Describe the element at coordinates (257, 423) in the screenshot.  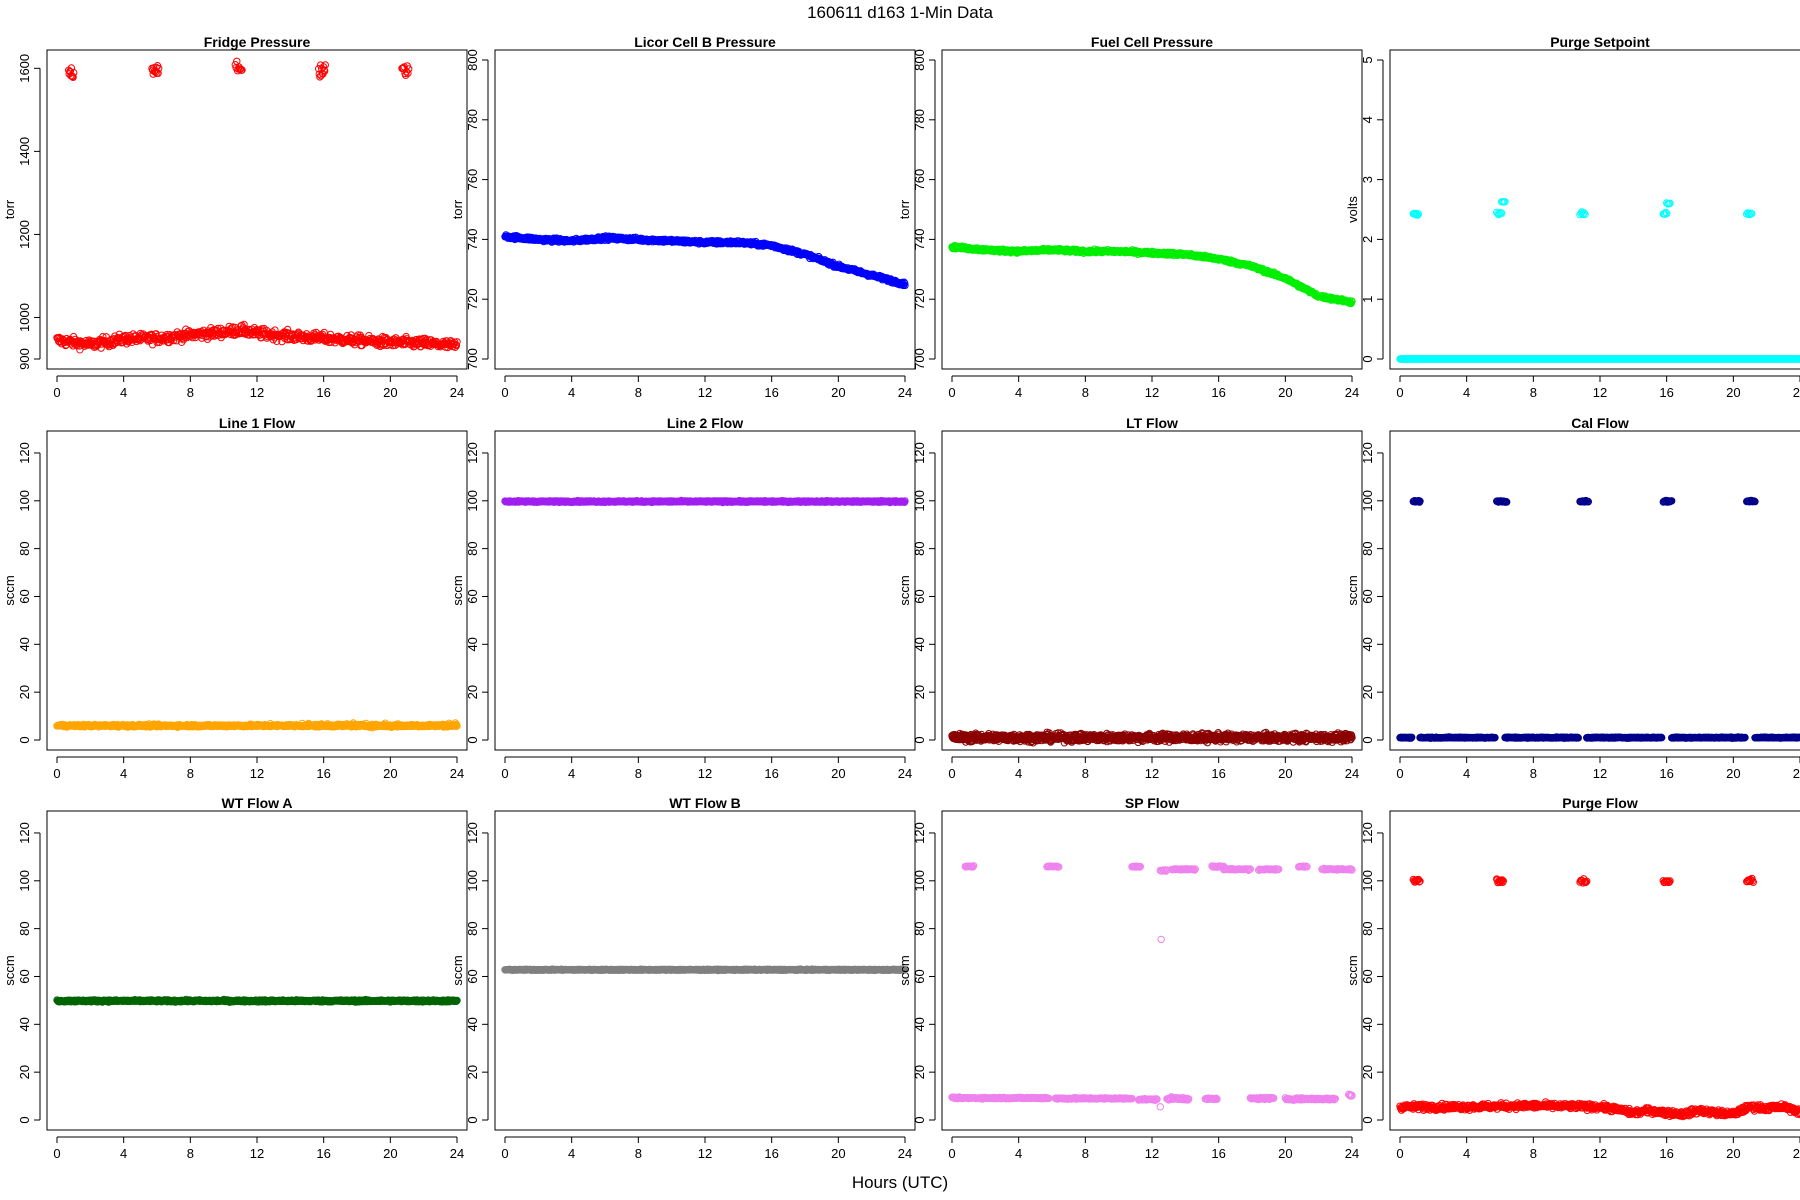
I see `panel-title: Line 1 Flow` at that location.